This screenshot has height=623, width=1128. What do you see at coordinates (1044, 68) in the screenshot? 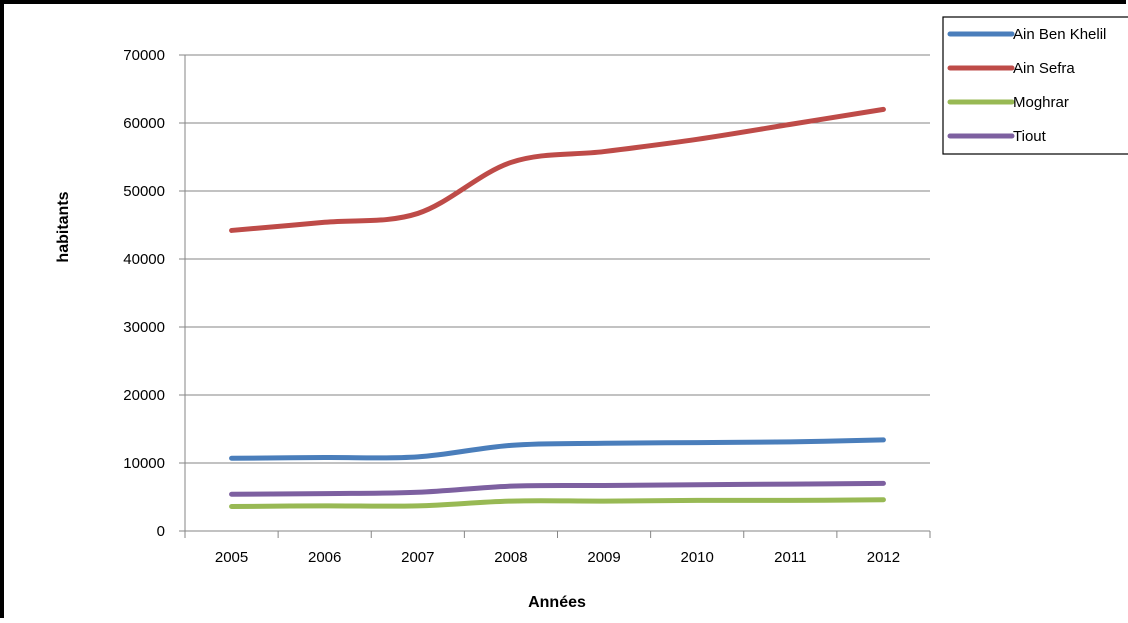
I see `legend-label-ain-sefra: Ain Sefra` at bounding box center [1044, 68].